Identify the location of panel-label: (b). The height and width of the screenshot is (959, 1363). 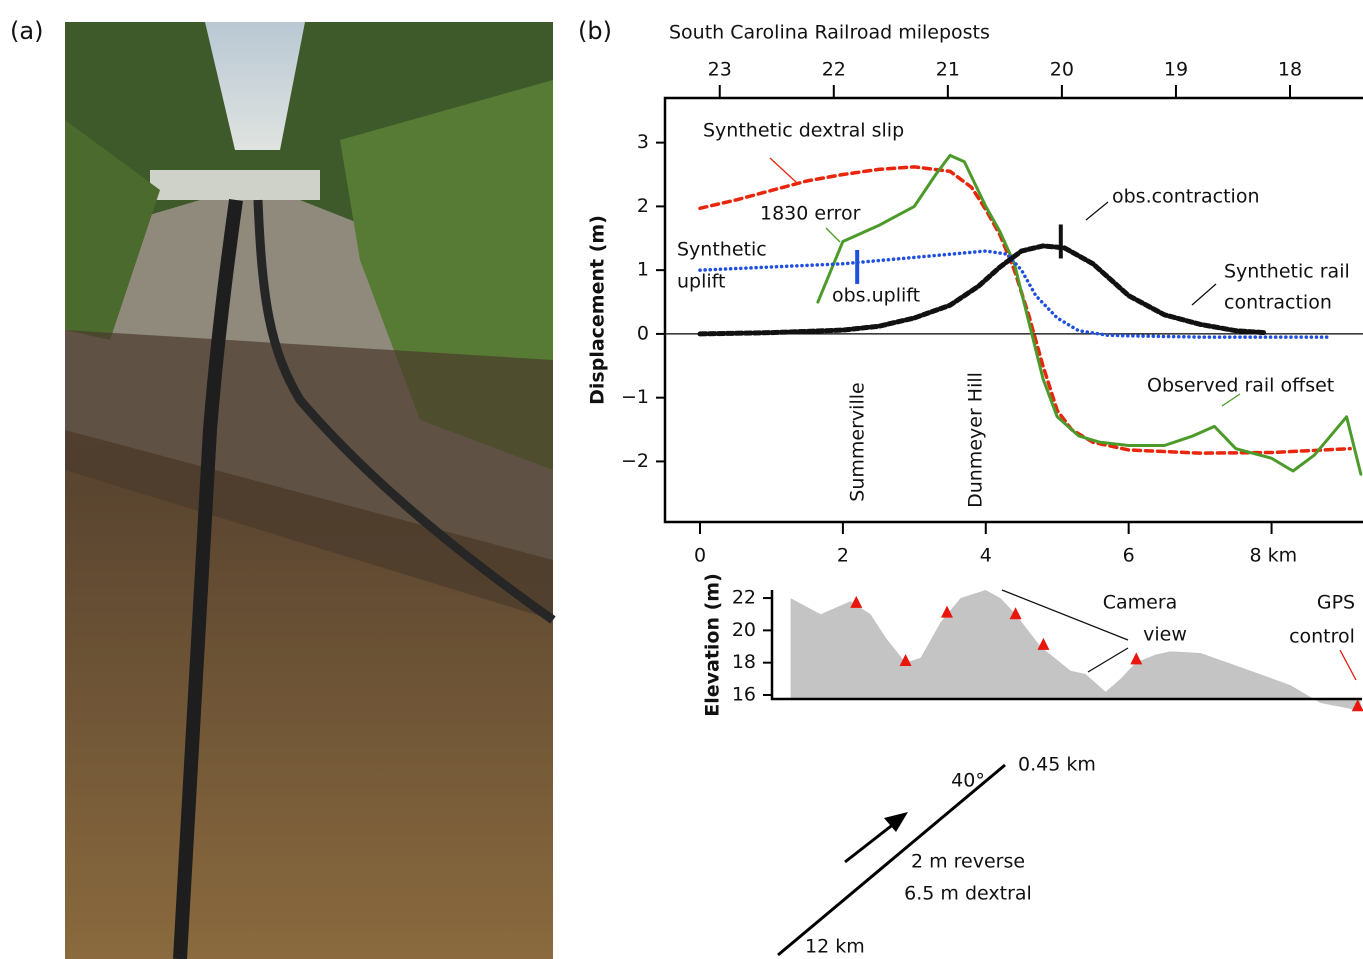
(595, 31).